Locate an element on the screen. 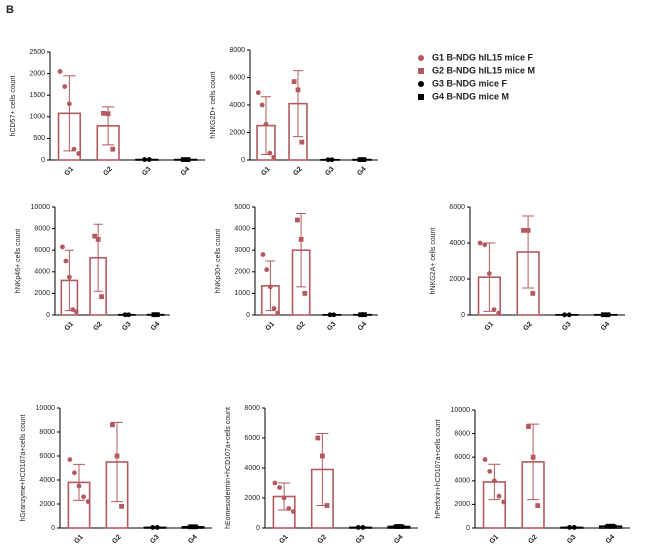  panel-label: B is located at coordinates (10, 10).